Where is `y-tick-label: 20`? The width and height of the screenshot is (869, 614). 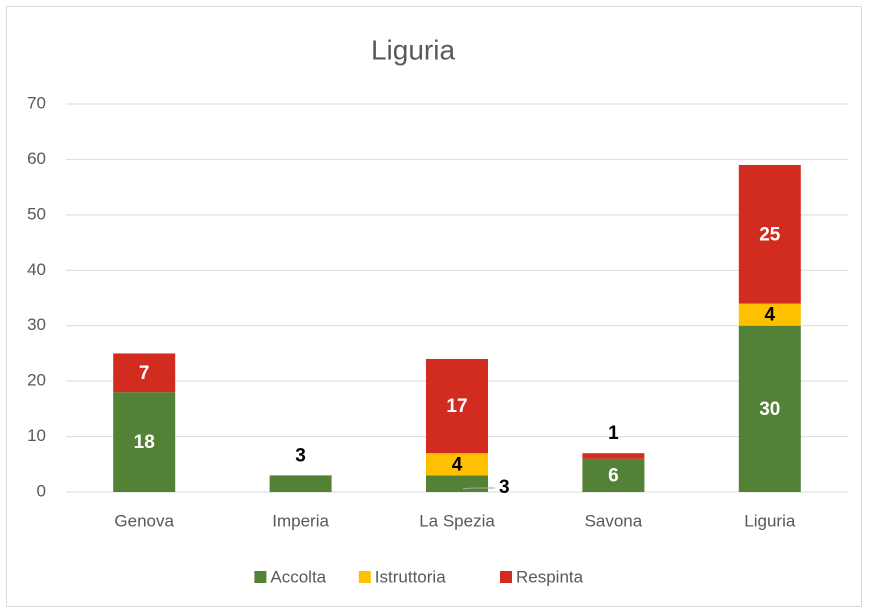
y-tick-label: 20 is located at coordinates (36, 380).